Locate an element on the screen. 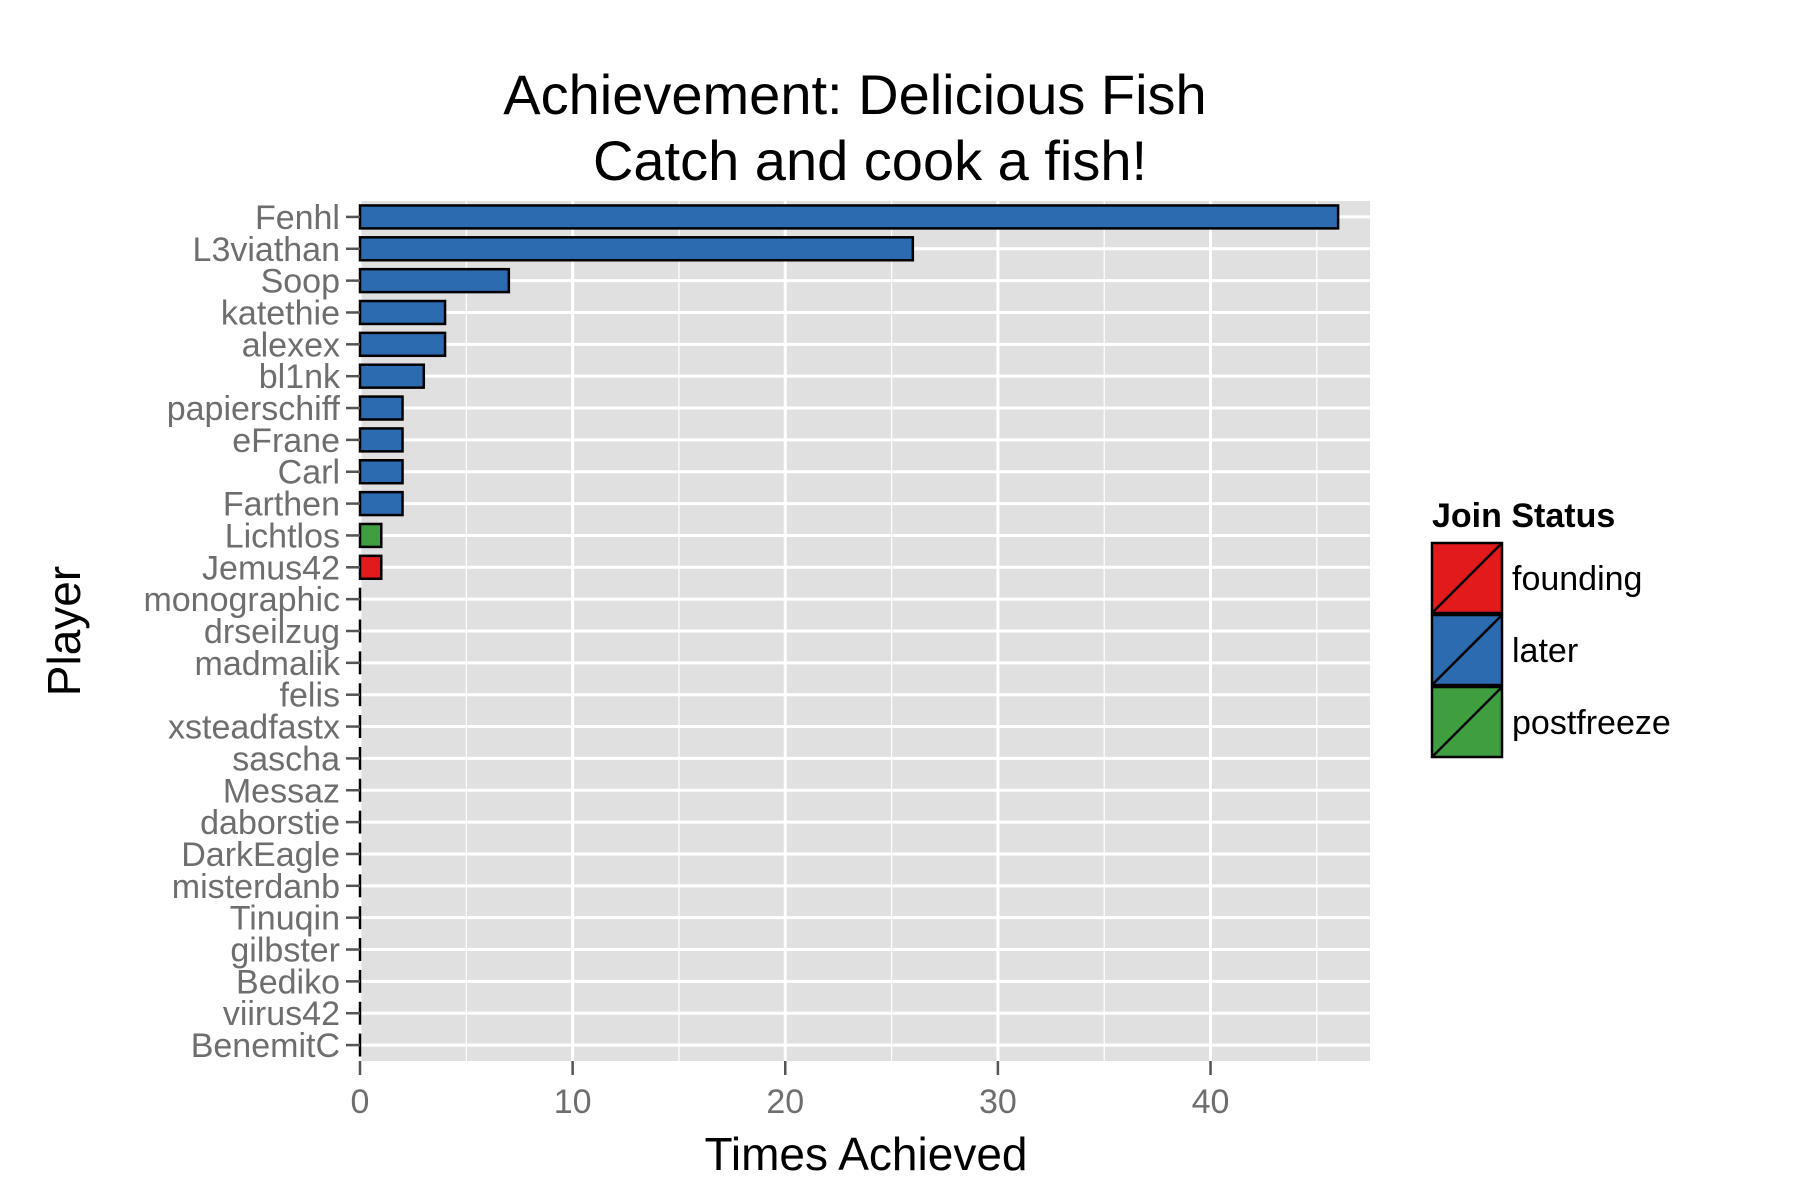 The width and height of the screenshot is (1800, 1200). x-axis: 0 10 20 30 40 is located at coordinates (790, 1091).